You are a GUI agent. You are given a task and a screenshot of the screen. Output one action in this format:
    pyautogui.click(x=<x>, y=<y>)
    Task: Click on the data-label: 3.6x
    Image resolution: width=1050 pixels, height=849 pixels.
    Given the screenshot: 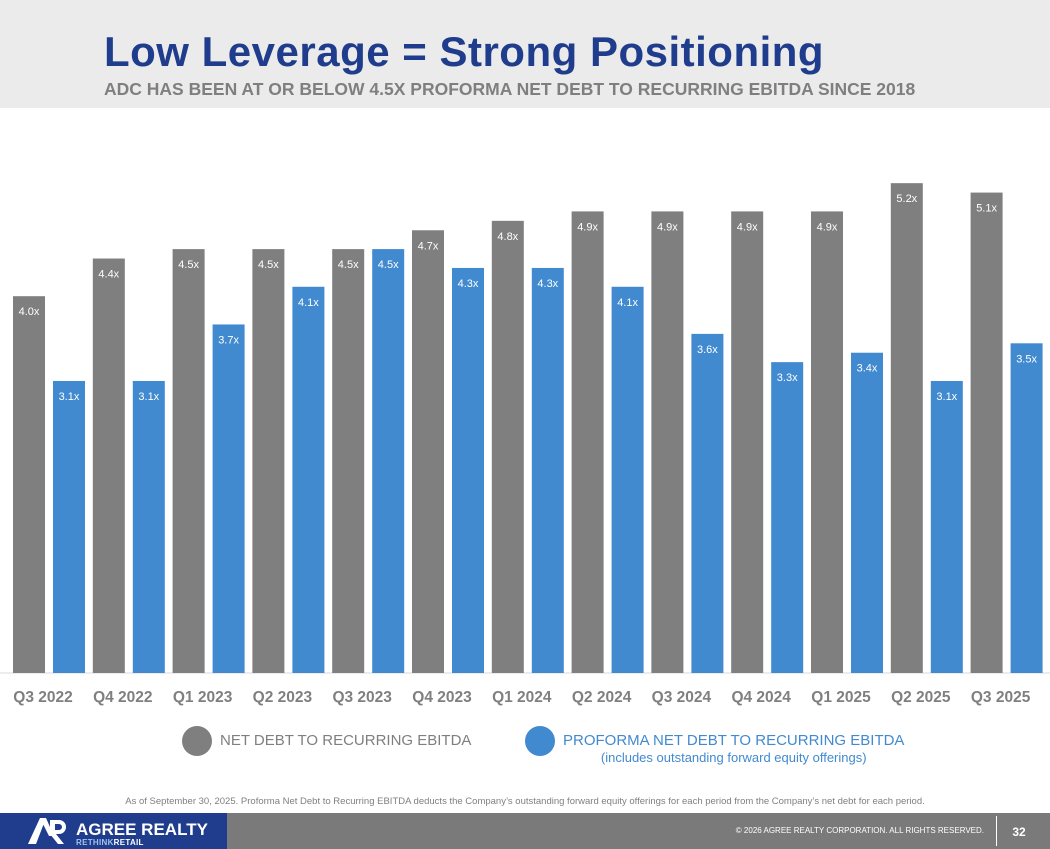 What is the action you would take?
    pyautogui.click(x=707, y=350)
    